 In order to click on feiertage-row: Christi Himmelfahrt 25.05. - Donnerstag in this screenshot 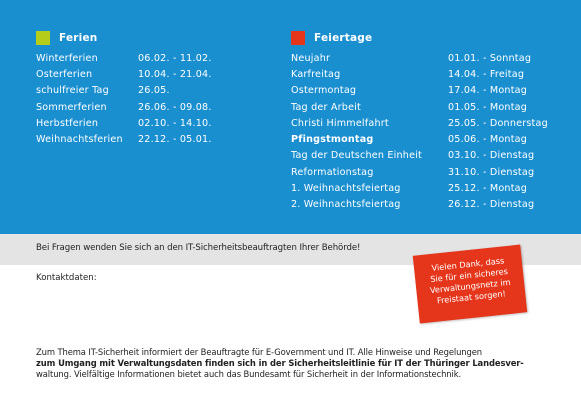, I will do `click(419, 123)`.